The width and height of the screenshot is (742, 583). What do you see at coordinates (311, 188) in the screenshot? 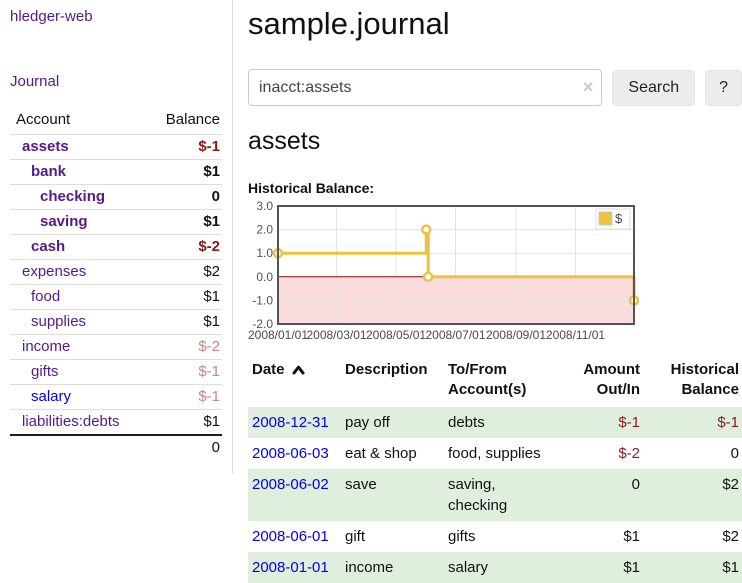
I see `chart-label: Historical Balance:` at bounding box center [311, 188].